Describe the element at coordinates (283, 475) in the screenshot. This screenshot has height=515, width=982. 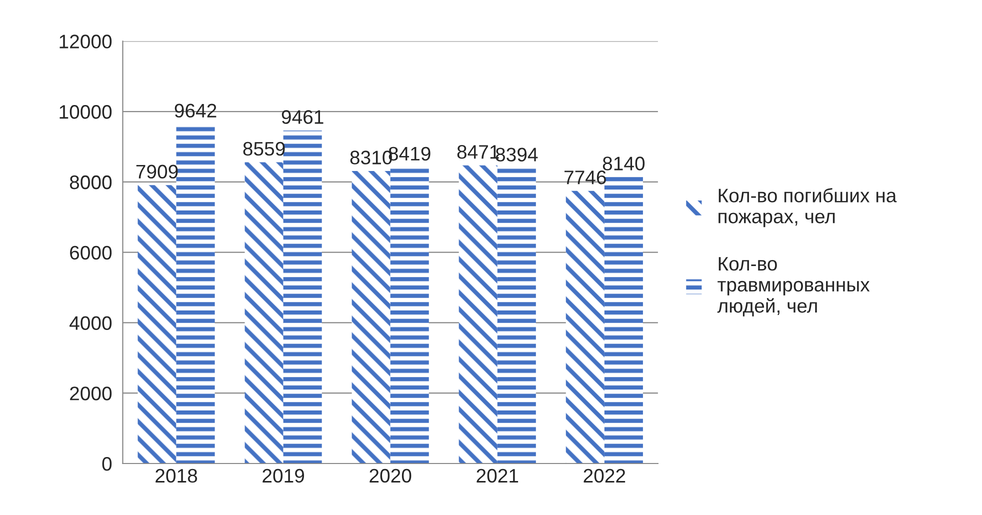
I see `x-tick-label: 2019` at that location.